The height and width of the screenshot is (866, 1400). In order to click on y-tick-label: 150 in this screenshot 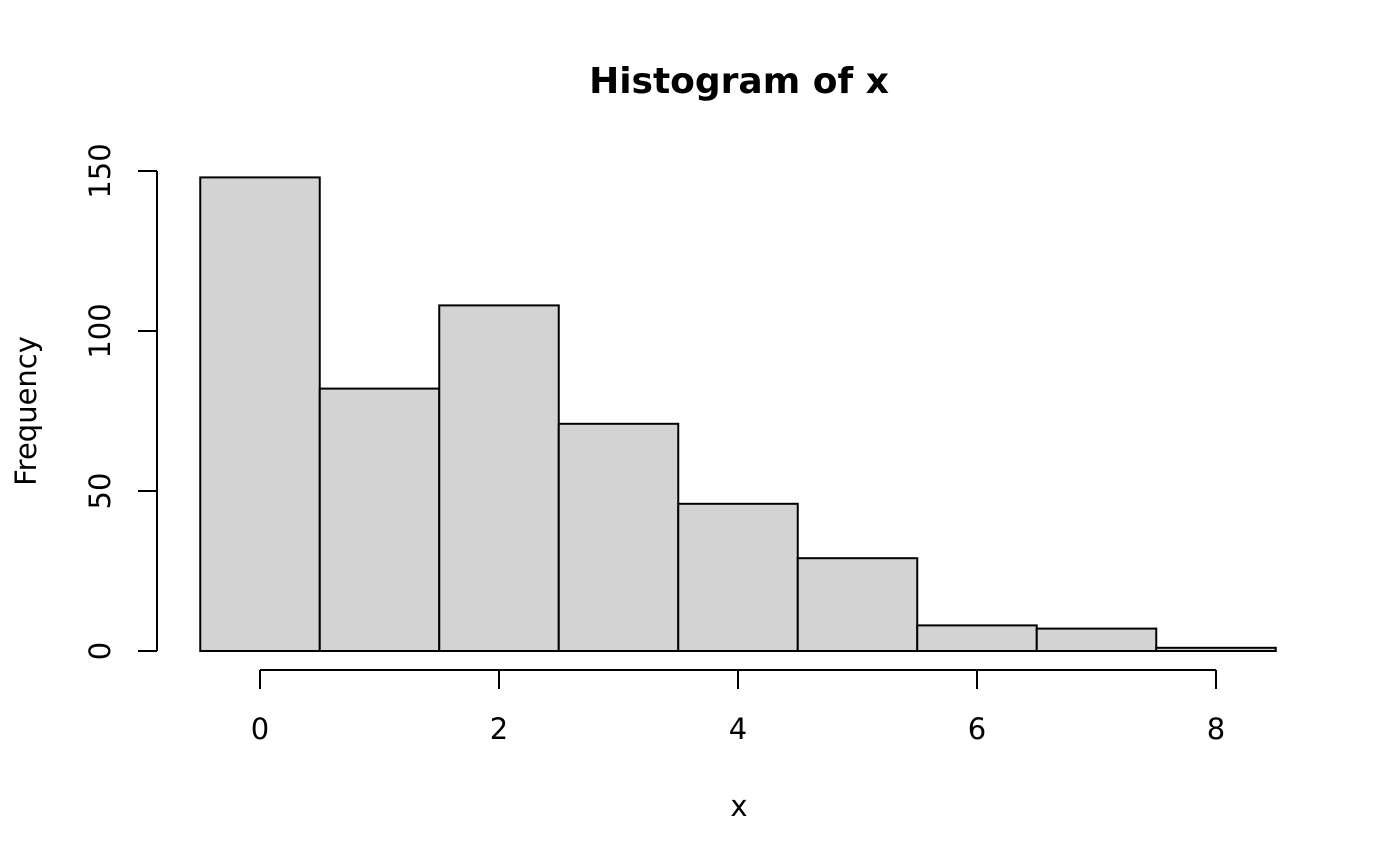, I will do `click(100, 170)`.